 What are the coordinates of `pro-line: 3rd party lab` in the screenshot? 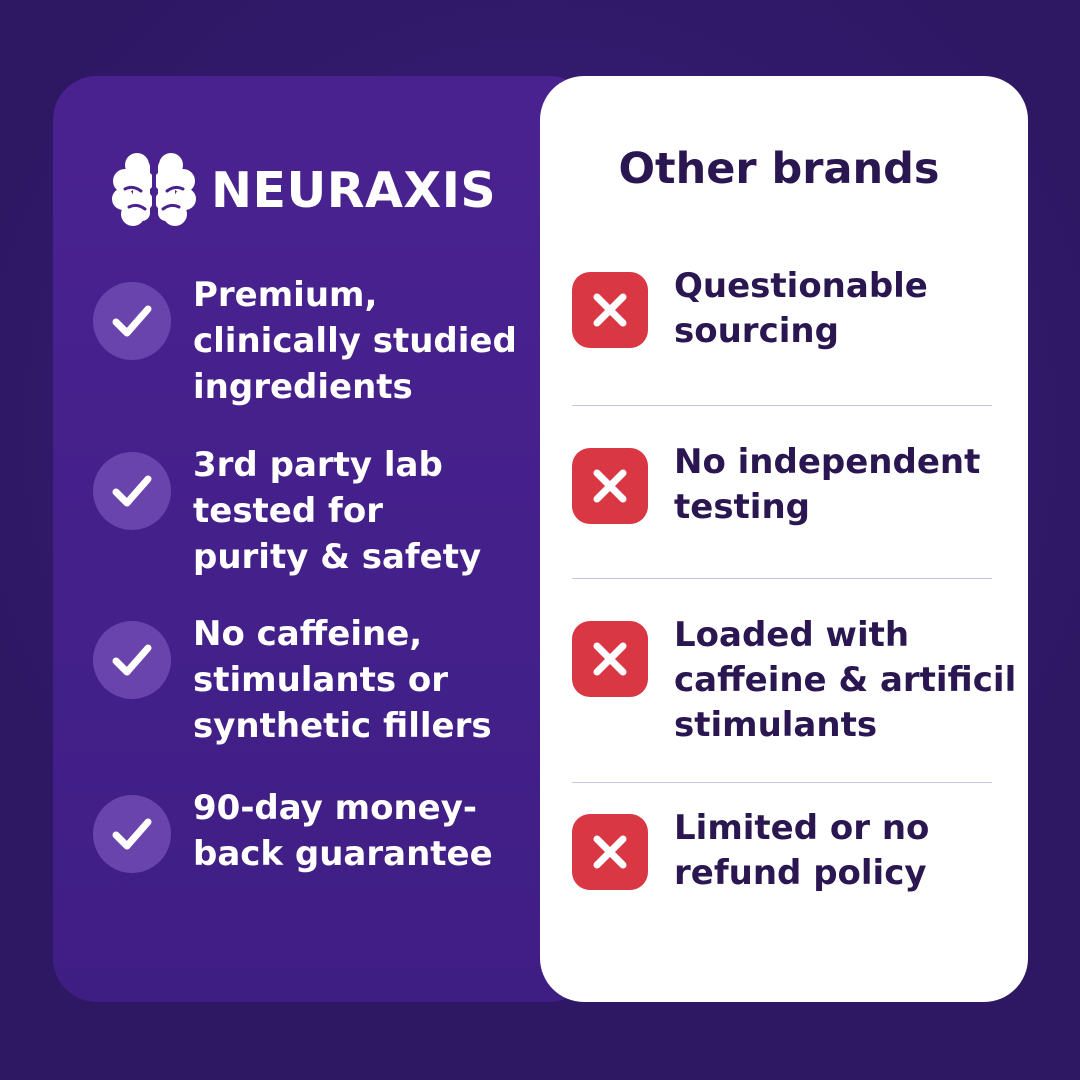 It's located at (318, 465).